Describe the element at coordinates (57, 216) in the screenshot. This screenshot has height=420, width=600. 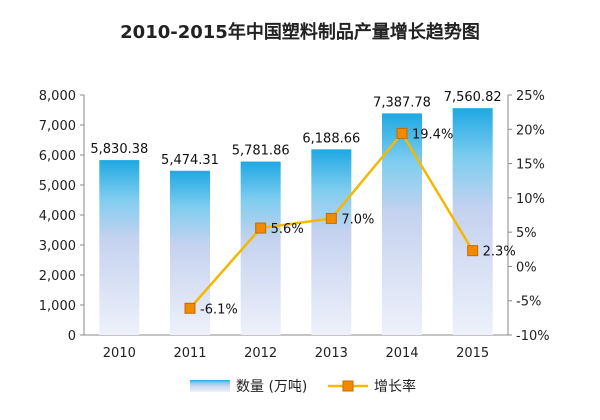
I see `y-tick-label-left: 4,000` at that location.